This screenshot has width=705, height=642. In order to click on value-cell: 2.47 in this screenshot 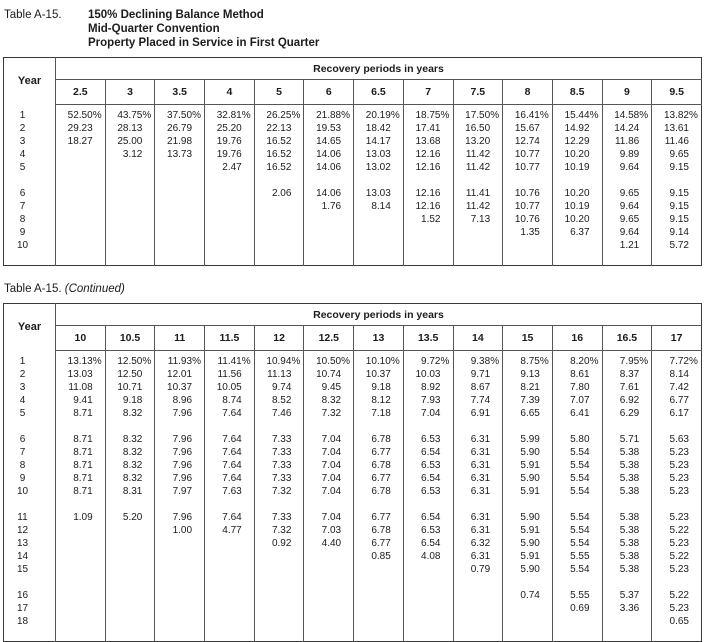, I will do `click(229, 167)`.